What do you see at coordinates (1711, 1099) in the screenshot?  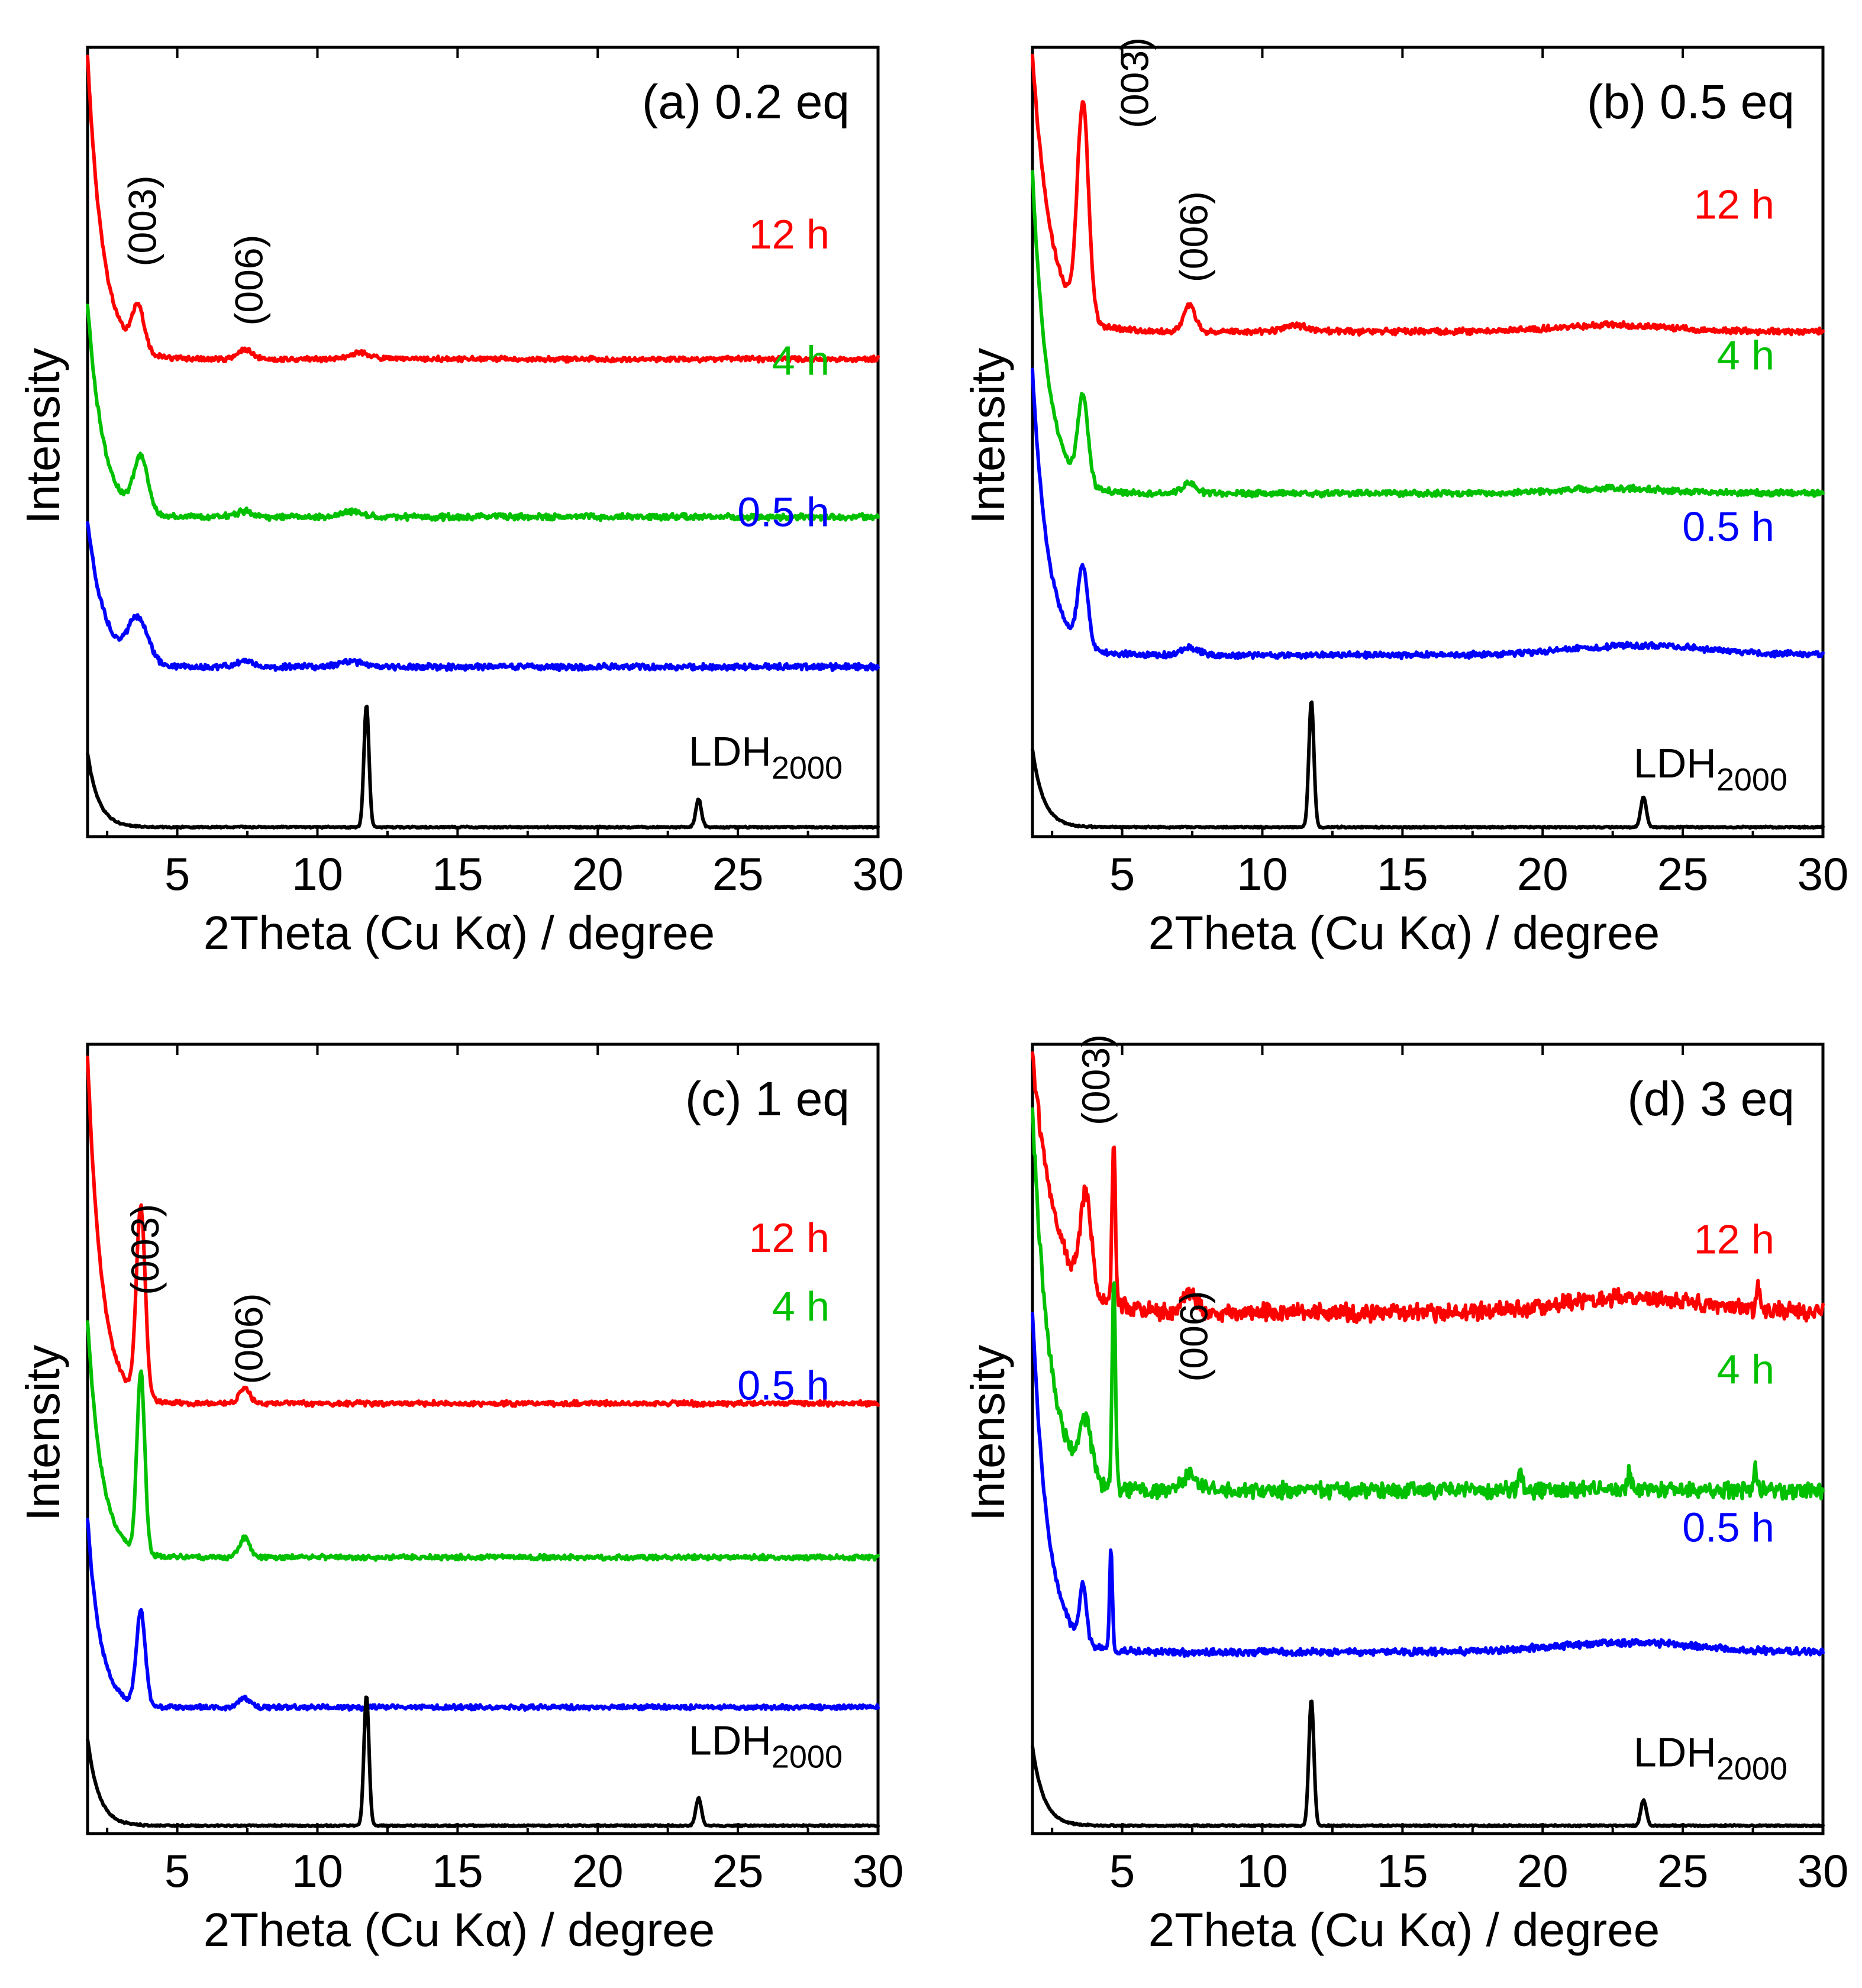 I see `panel-title: (d) 3 eq` at bounding box center [1711, 1099].